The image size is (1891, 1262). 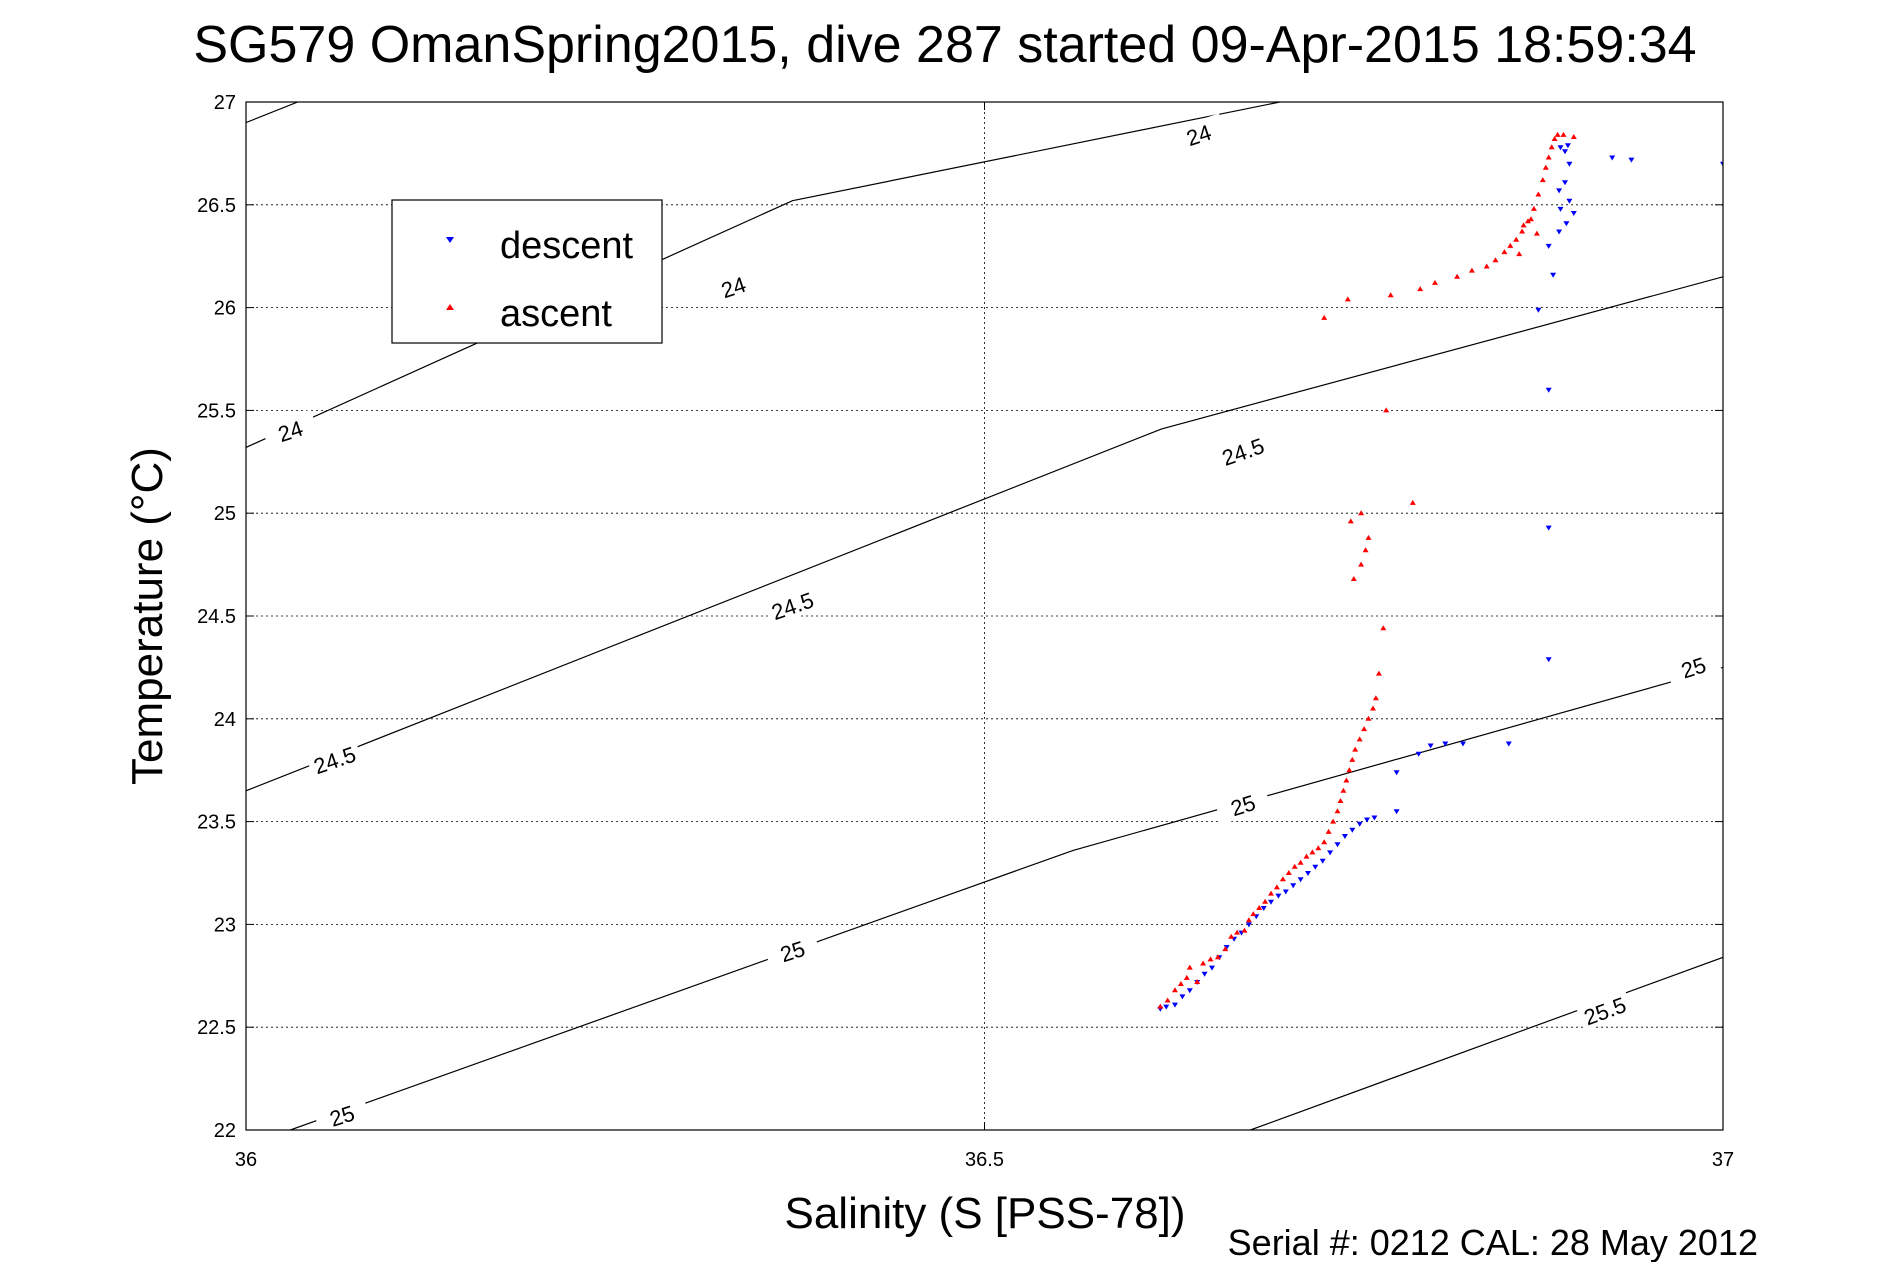 What do you see at coordinates (450, 240) in the screenshot?
I see `legend-marker-descent` at bounding box center [450, 240].